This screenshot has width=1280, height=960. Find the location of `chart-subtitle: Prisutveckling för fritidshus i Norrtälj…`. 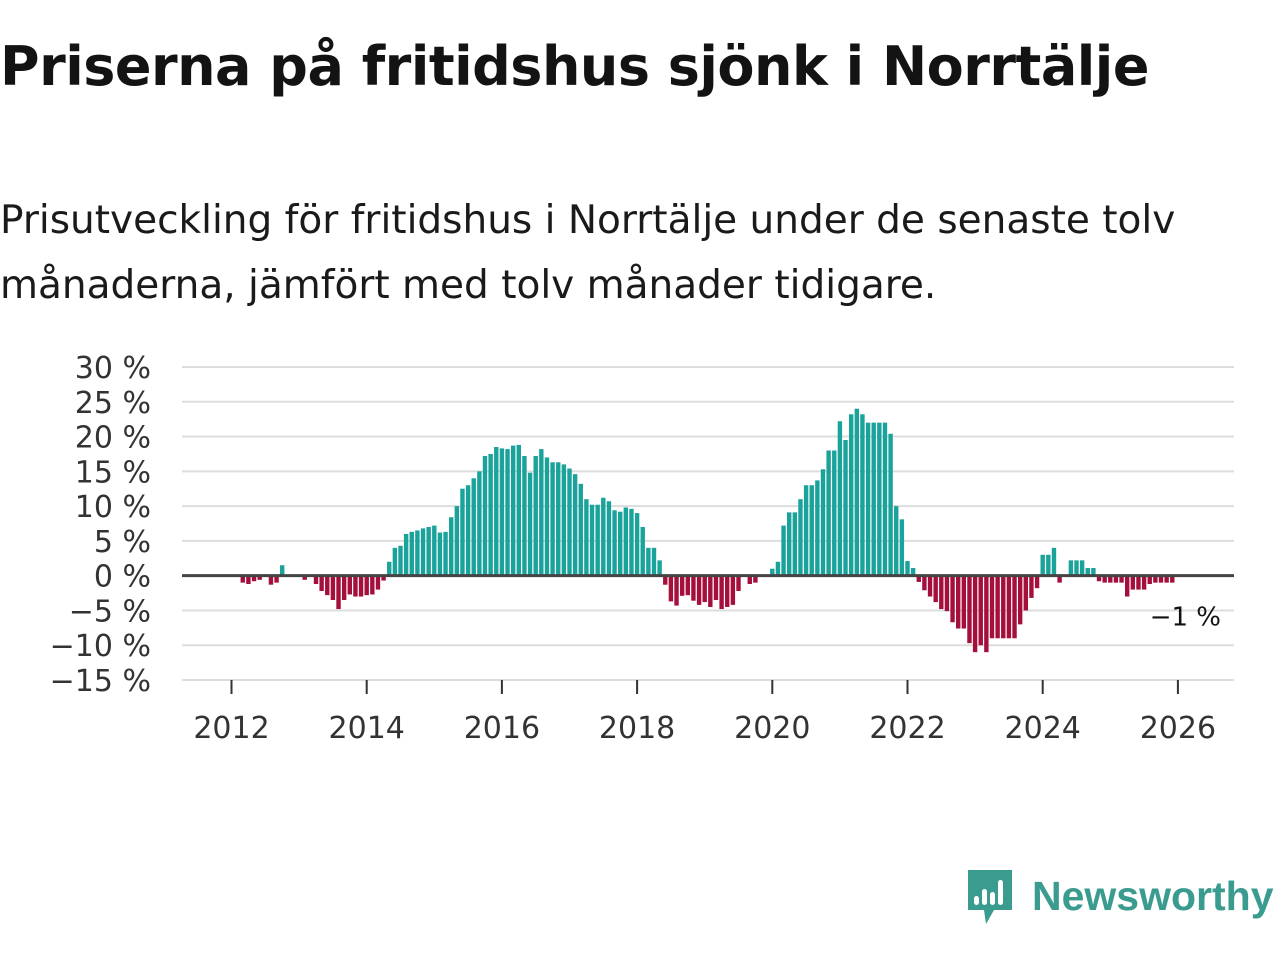

chart-subtitle: Prisutveckling för fritidshus i Norrtälj… is located at coordinates (588, 253).